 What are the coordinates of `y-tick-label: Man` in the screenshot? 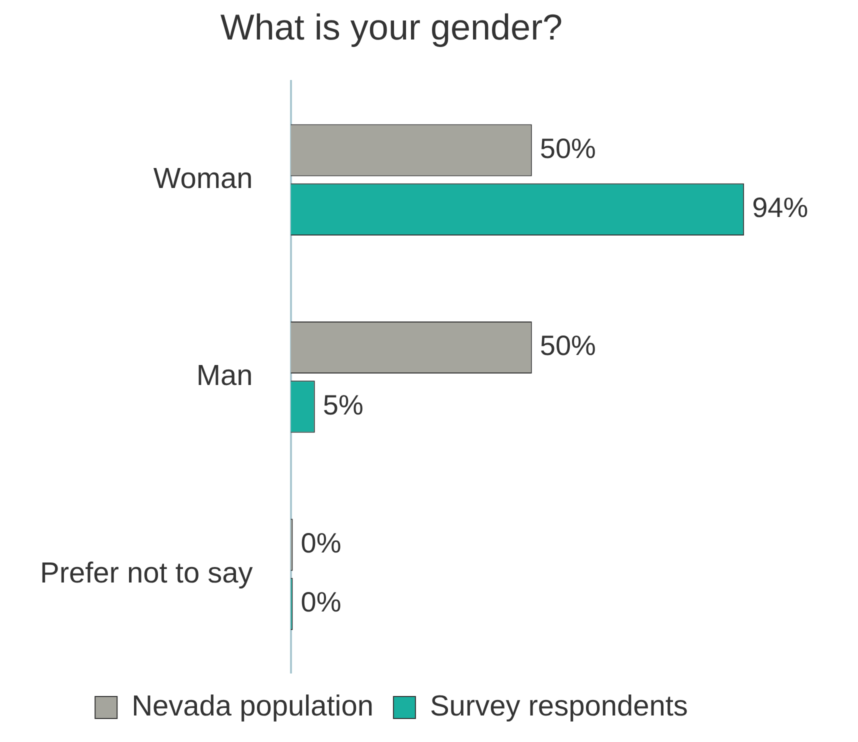 It's located at (224, 376).